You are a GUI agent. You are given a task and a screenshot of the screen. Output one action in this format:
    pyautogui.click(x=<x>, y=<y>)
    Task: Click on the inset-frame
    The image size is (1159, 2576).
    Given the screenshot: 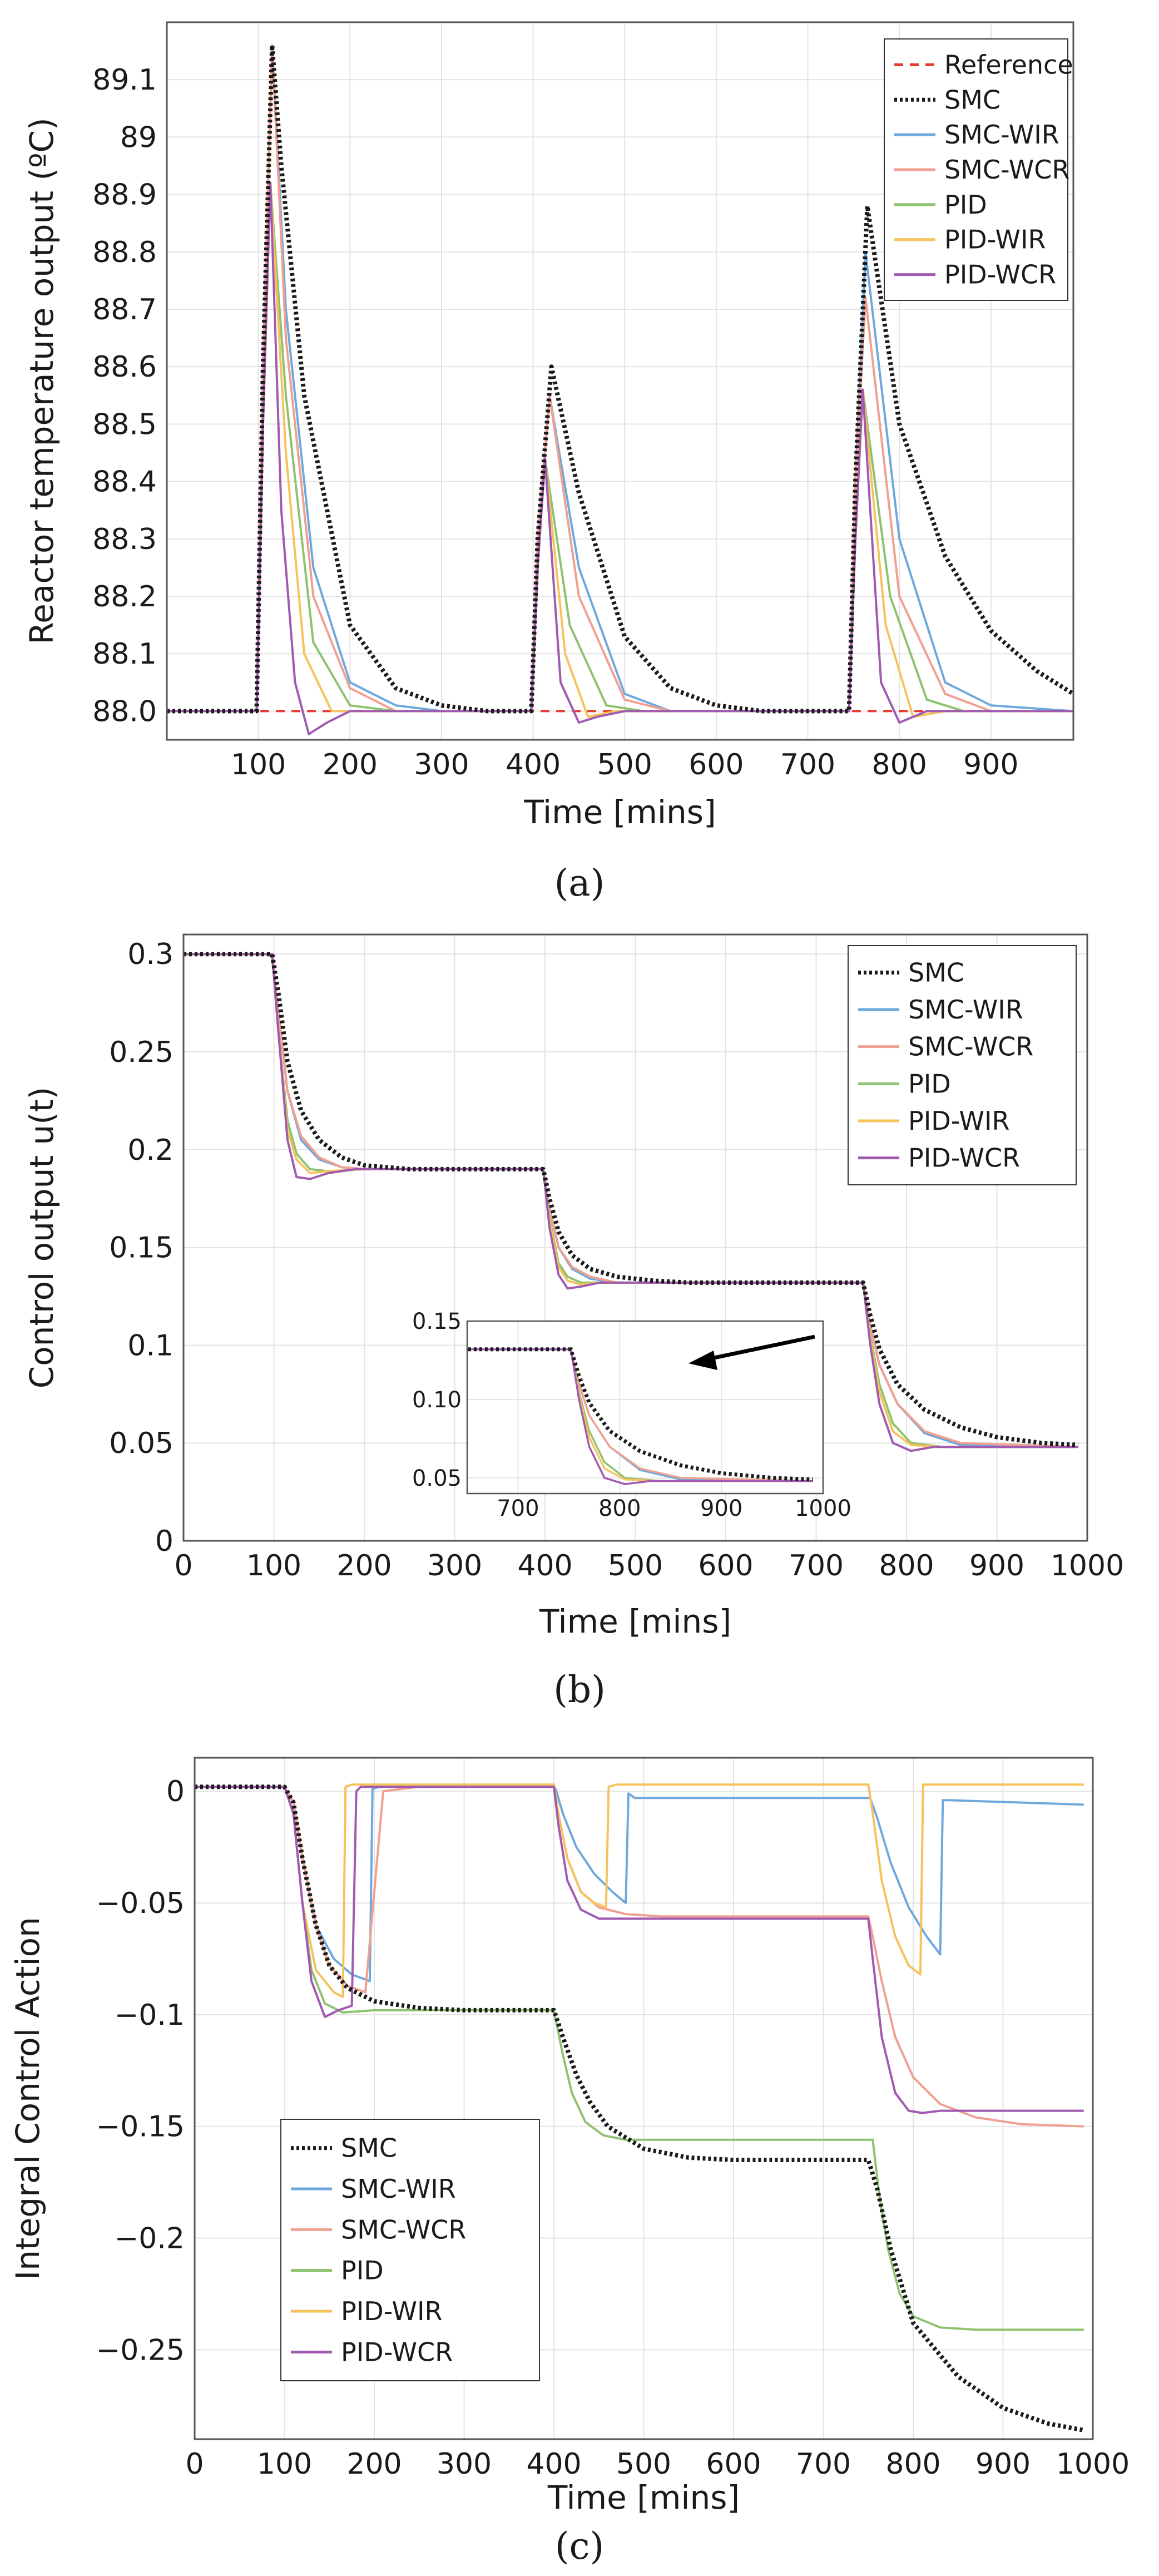 What is the action you would take?
    pyautogui.click(x=645, y=1407)
    